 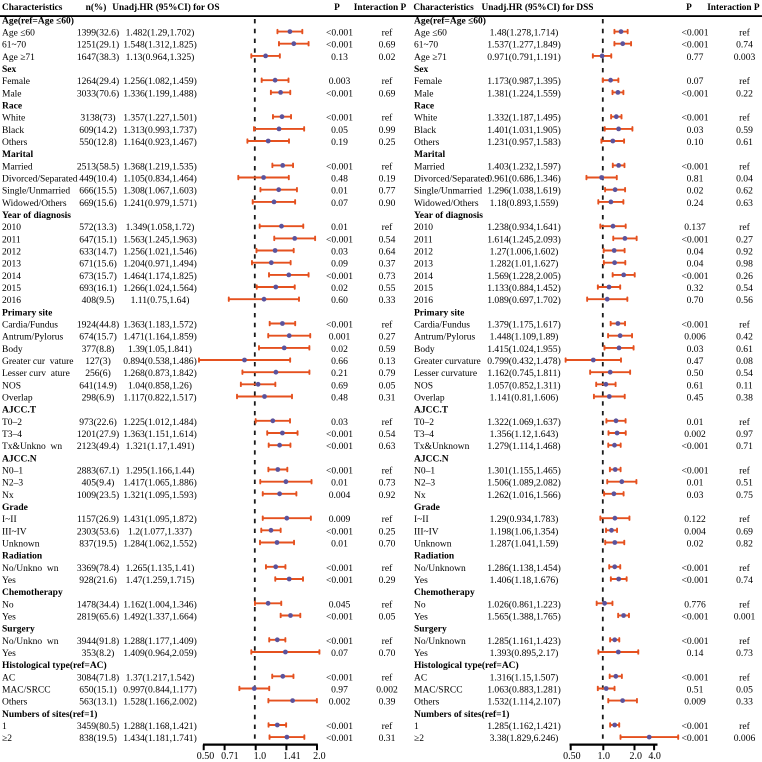 I want to click on svg-text: MAC/SRCC, so click(x=438, y=691).